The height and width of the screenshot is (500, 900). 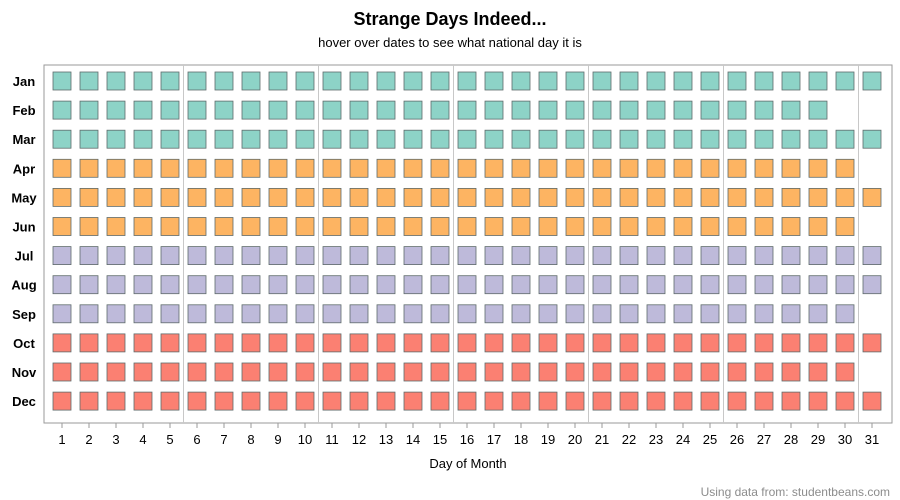 I want to click on day-cell-aug-20: Aug 20, so click(x=575, y=285).